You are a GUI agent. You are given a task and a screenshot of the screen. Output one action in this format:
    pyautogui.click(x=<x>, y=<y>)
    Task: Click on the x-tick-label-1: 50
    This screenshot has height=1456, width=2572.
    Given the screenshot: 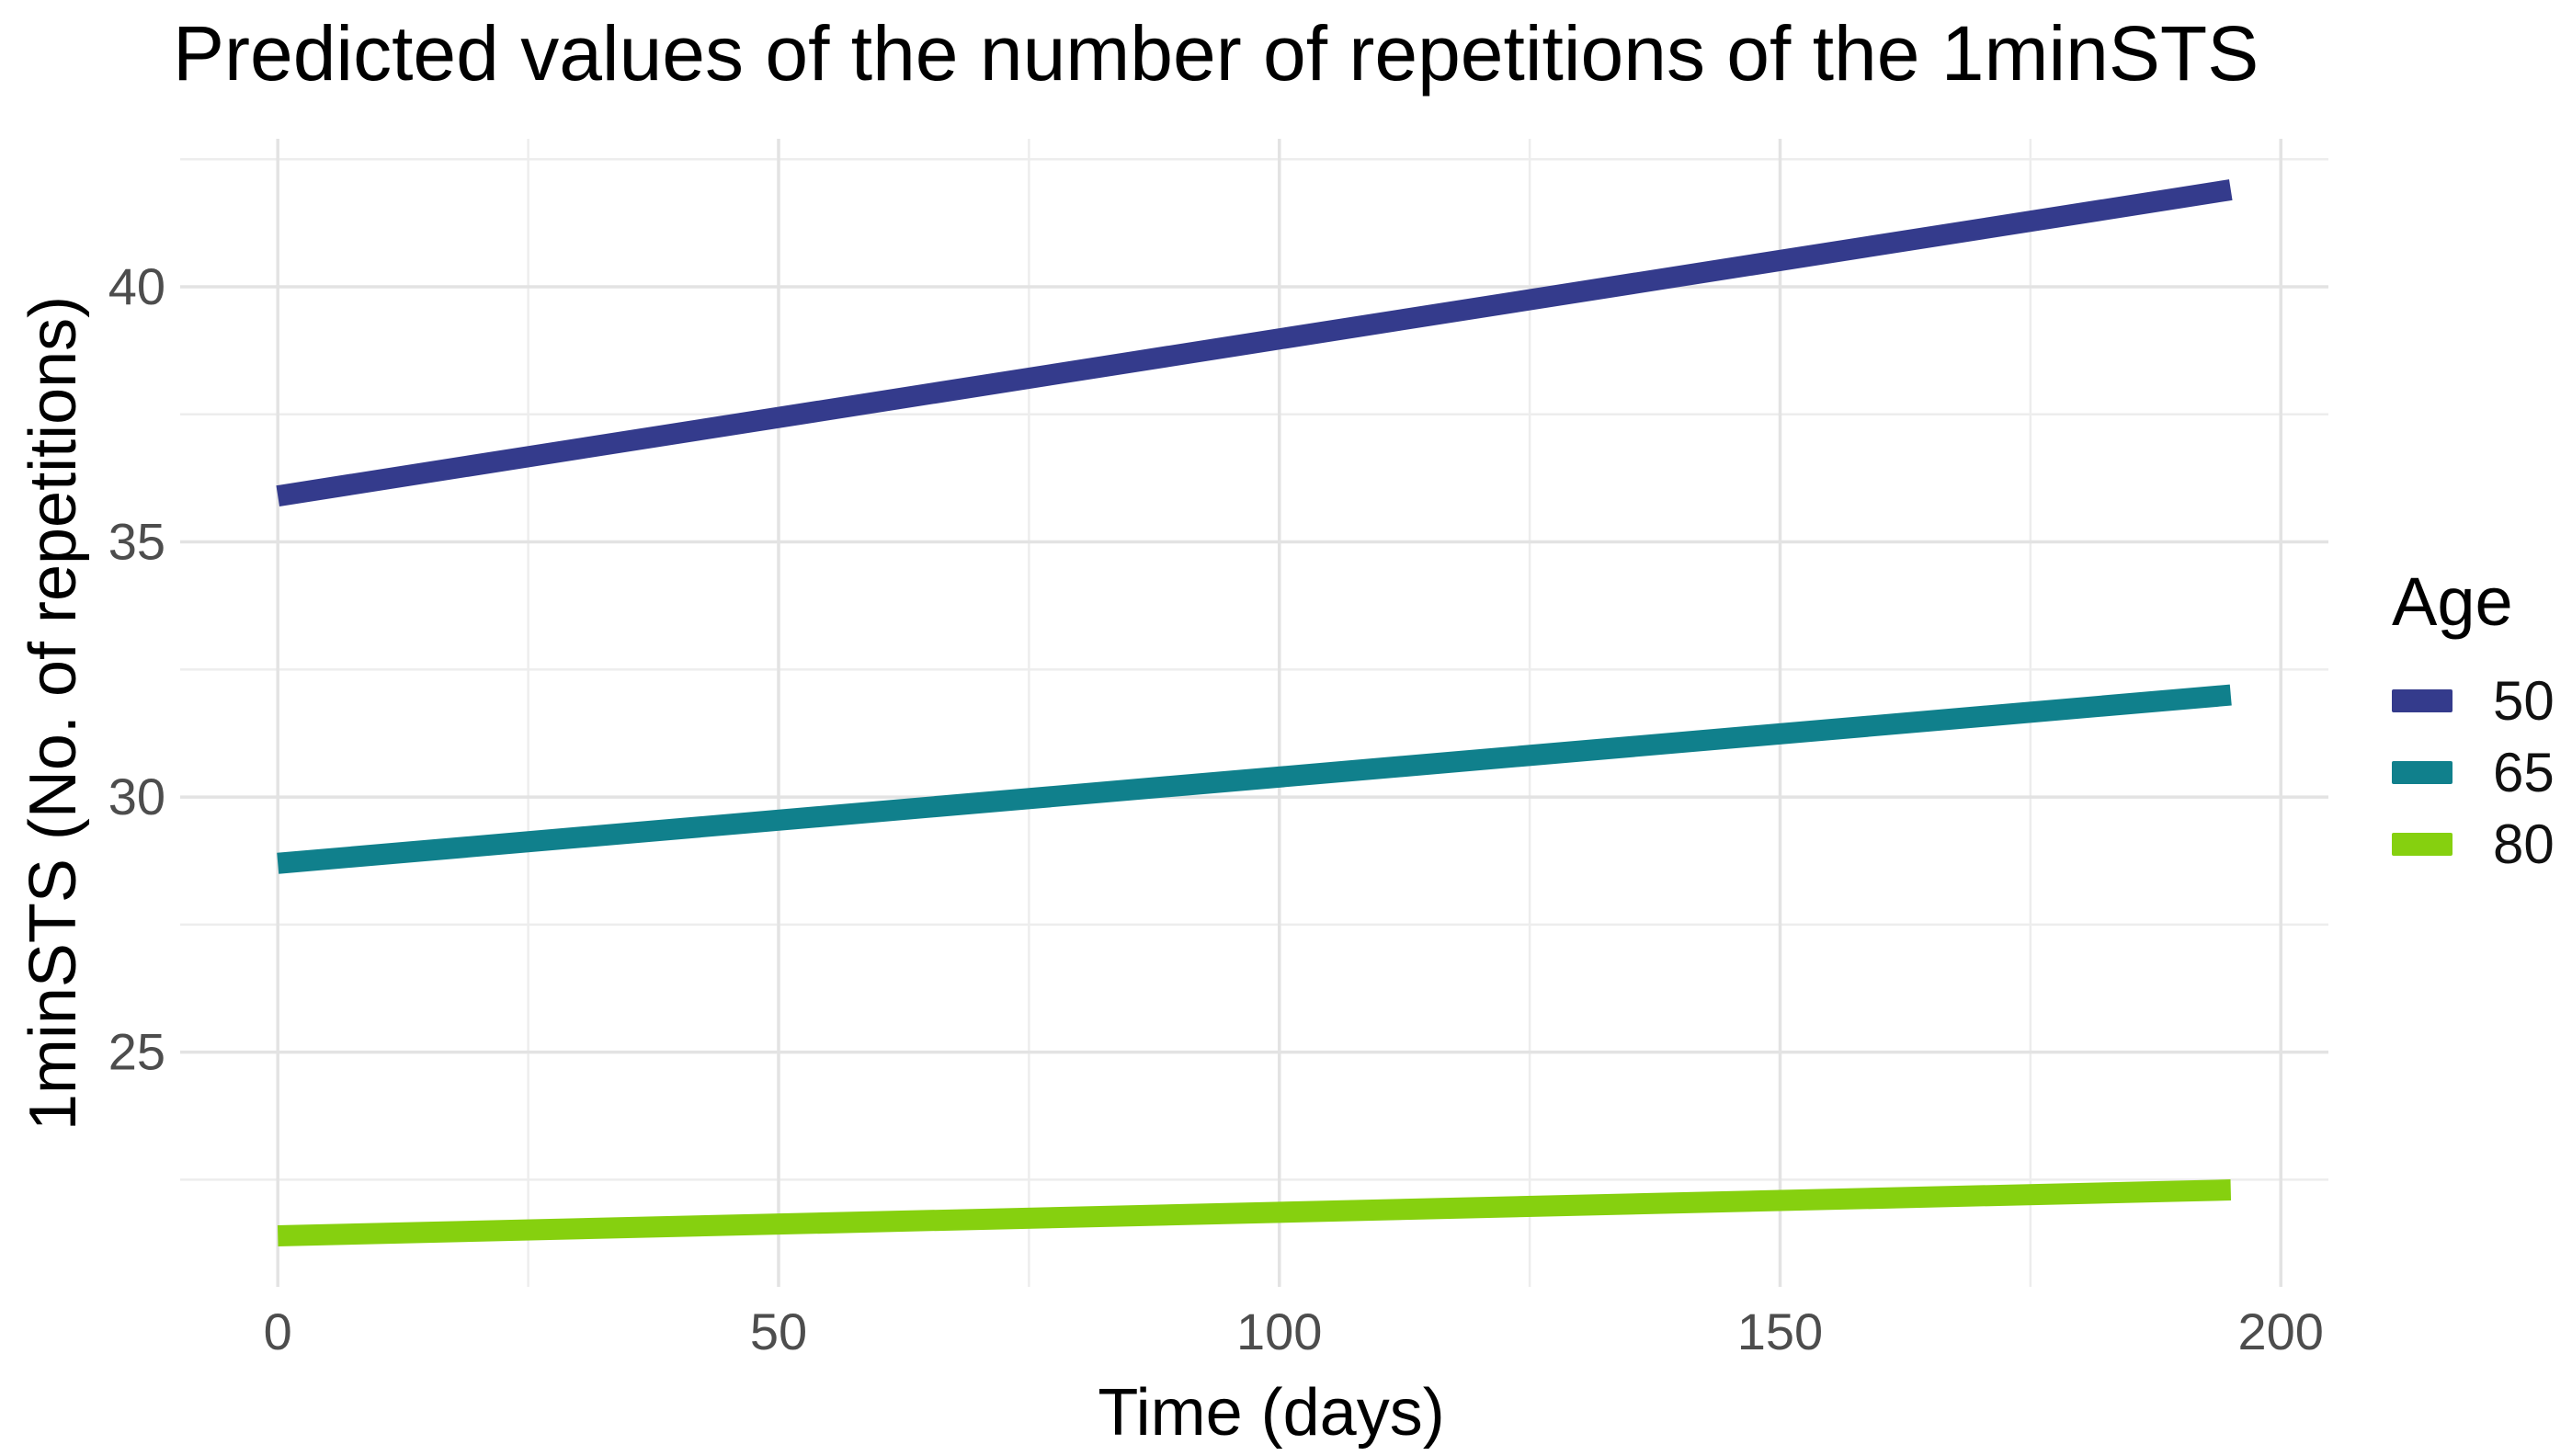 What is the action you would take?
    pyautogui.click(x=778, y=1331)
    